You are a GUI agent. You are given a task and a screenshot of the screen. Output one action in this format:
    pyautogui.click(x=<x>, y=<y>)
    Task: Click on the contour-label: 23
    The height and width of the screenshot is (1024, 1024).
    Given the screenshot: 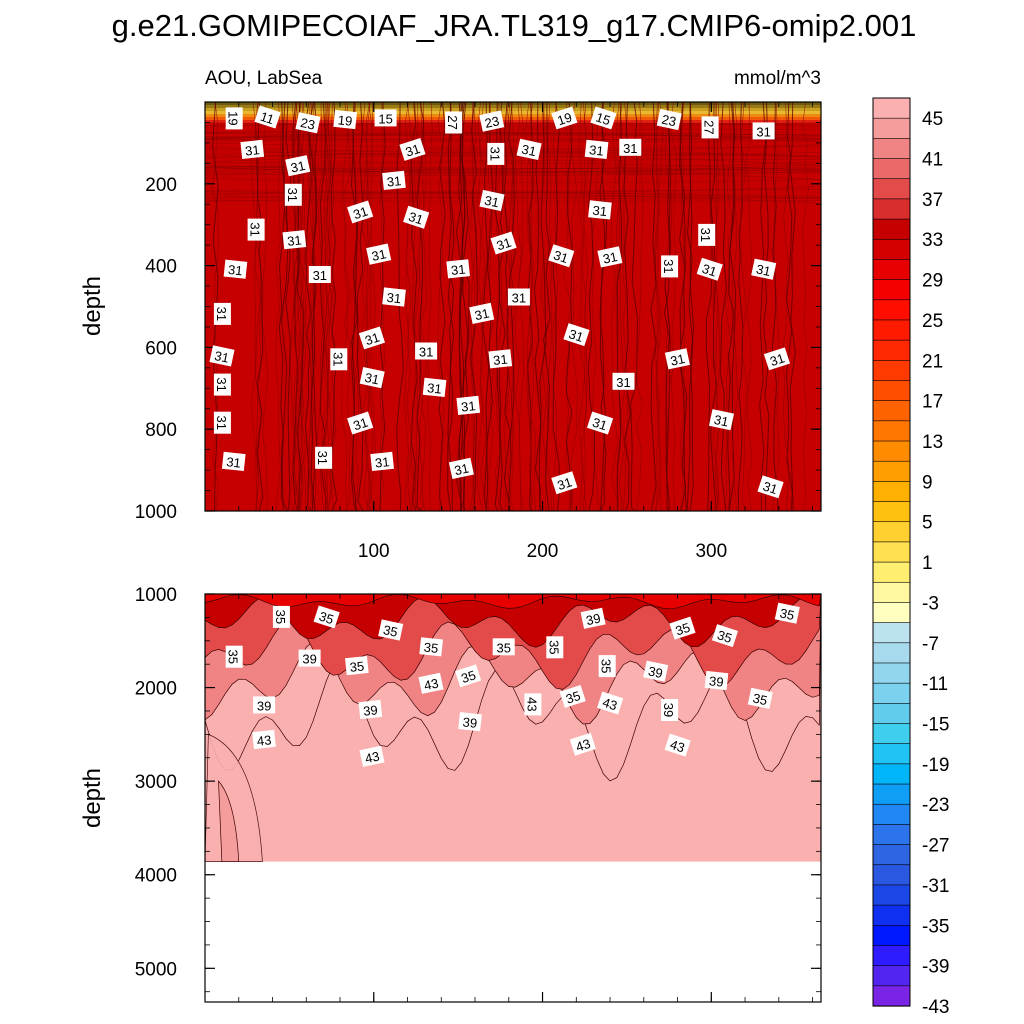 What is the action you would take?
    pyautogui.click(x=308, y=123)
    